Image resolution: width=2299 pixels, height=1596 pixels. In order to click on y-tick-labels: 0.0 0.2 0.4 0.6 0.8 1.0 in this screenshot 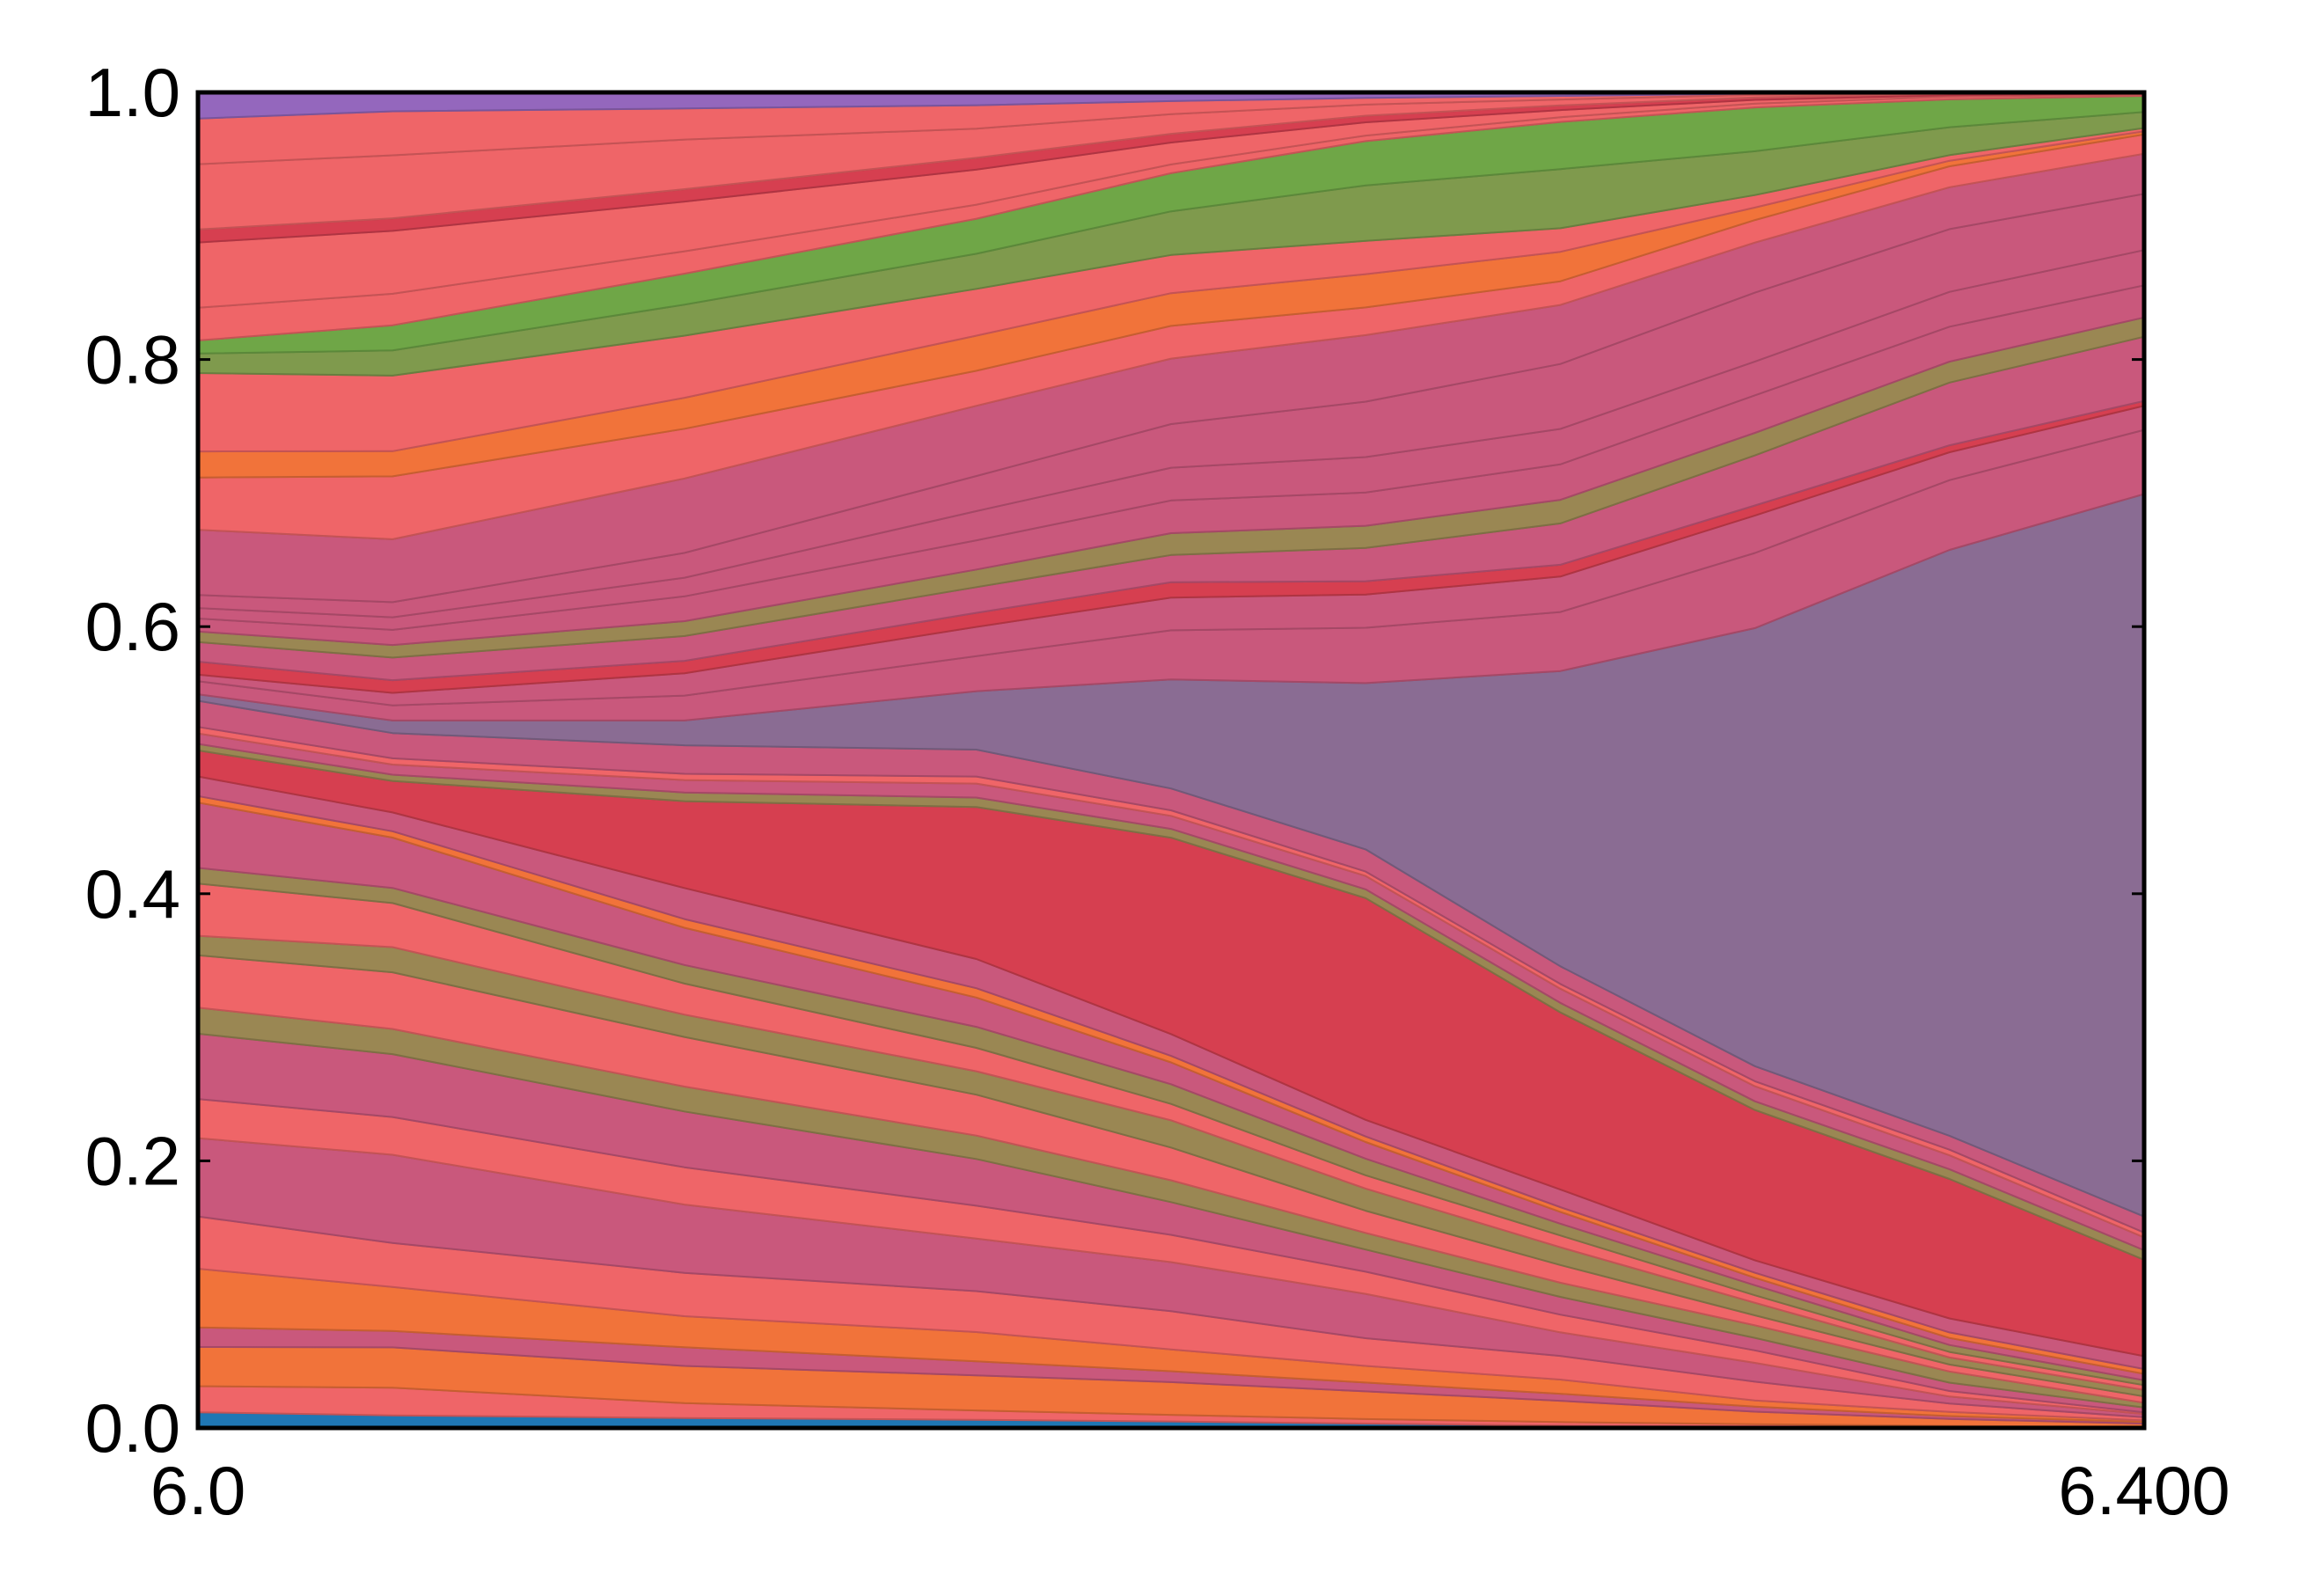, I will do `click(132, 761)`.